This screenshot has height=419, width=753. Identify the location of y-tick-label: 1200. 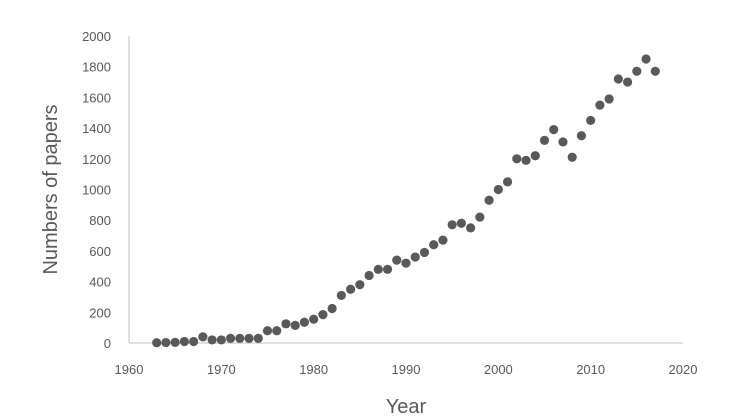
(96, 159).